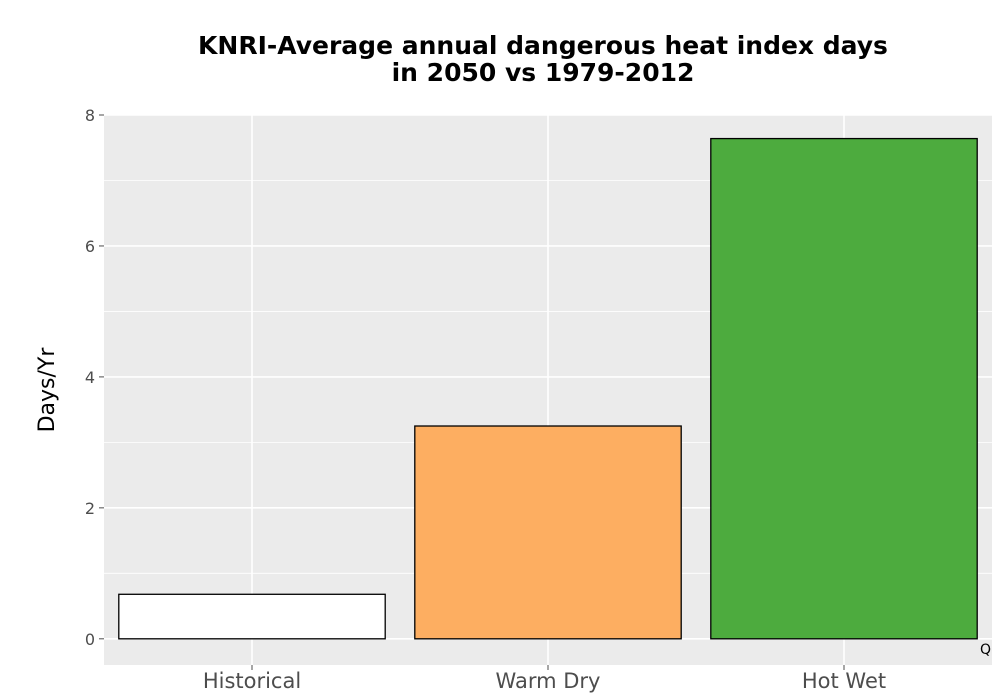  What do you see at coordinates (252, 616) in the screenshot?
I see `bar-historical` at bounding box center [252, 616].